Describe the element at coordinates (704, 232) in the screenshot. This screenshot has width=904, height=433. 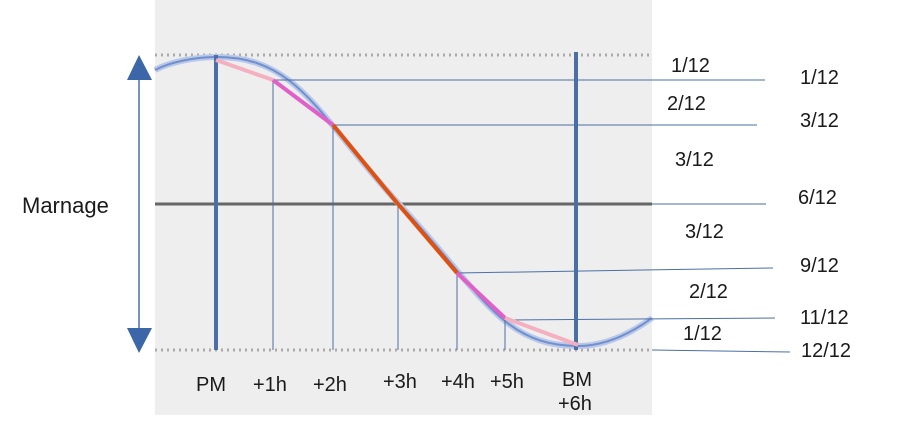
I see `hourly-fraction-4: 3/12` at that location.